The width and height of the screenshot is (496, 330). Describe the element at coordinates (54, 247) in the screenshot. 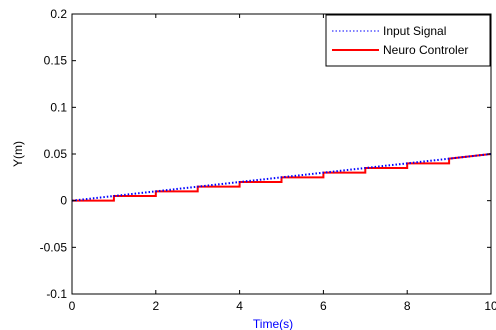

I see `y-tick-label: -0.05` at that location.